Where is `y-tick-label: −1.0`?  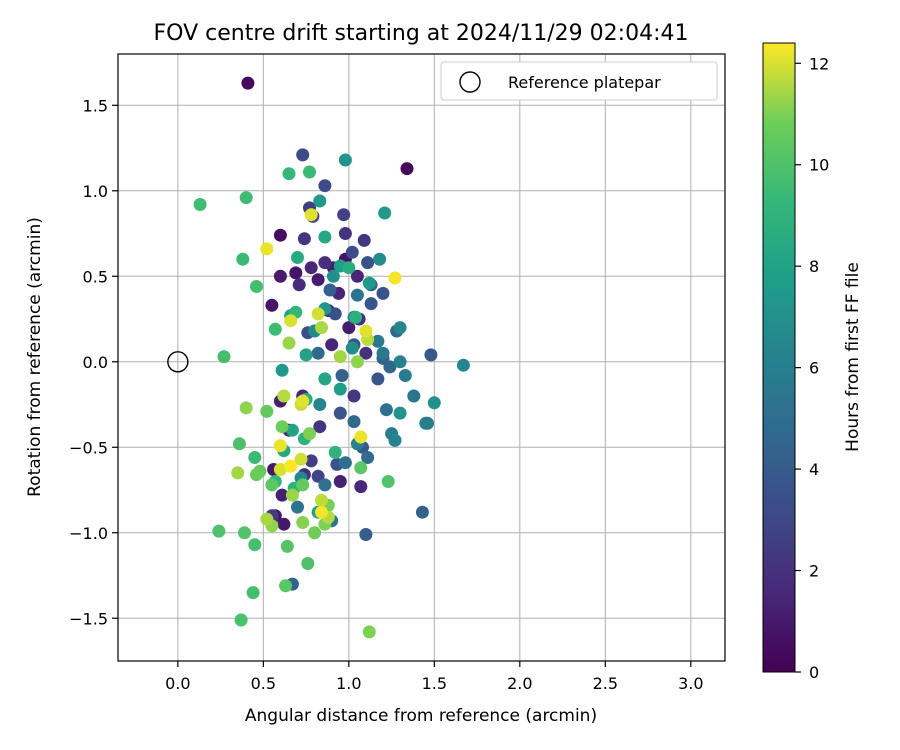 y-tick-label: −1.0 is located at coordinates (88, 533).